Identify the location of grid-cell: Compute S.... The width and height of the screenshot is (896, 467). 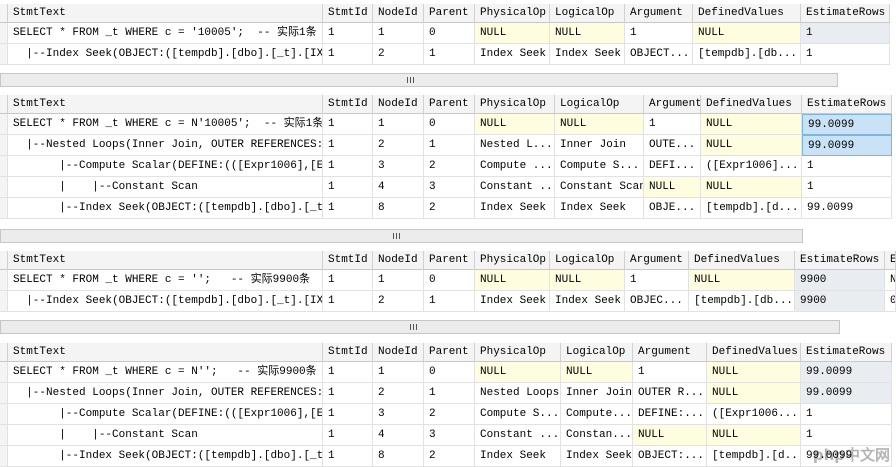
(518, 414).